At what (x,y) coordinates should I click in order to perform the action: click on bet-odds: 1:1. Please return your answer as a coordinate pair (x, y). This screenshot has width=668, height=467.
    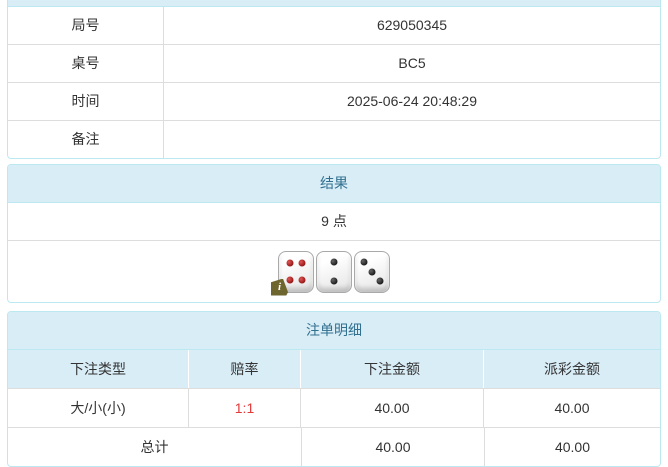
    Looking at the image, I should click on (244, 408).